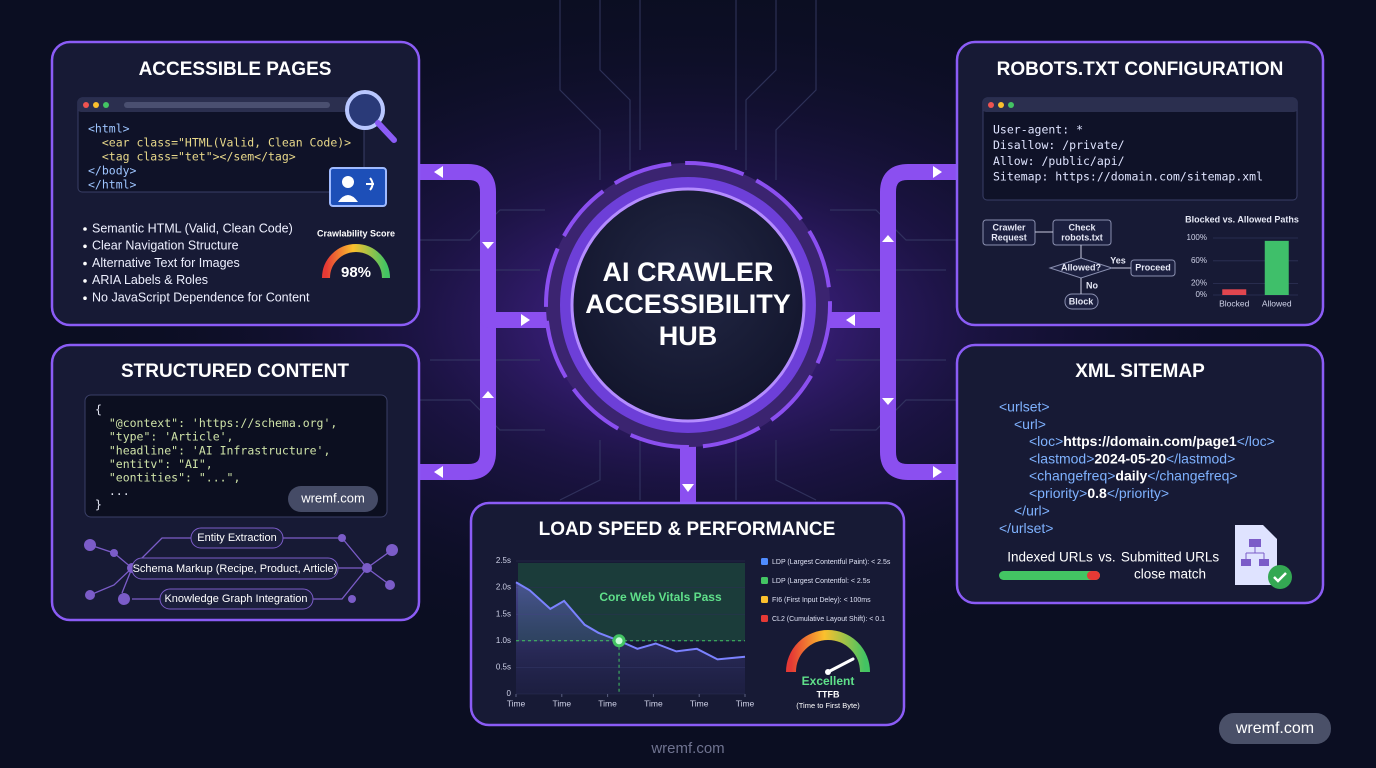 The width and height of the screenshot is (1376, 768). What do you see at coordinates (1118, 260) in the screenshot?
I see `flow-label: Yes` at bounding box center [1118, 260].